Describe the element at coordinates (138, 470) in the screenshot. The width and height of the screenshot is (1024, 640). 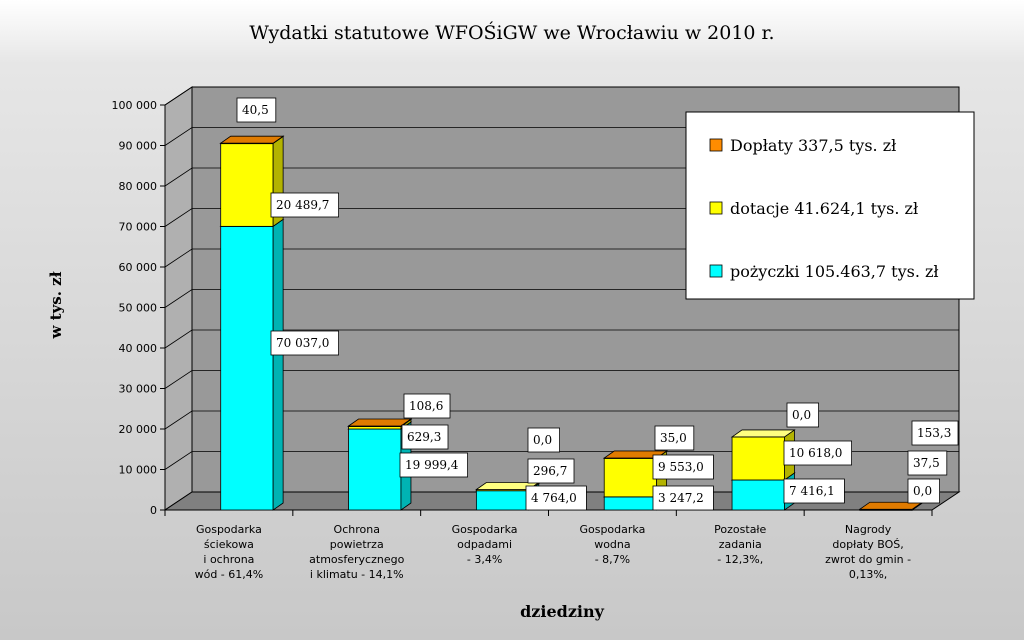
I see `y-tick-label: 10 000` at that location.